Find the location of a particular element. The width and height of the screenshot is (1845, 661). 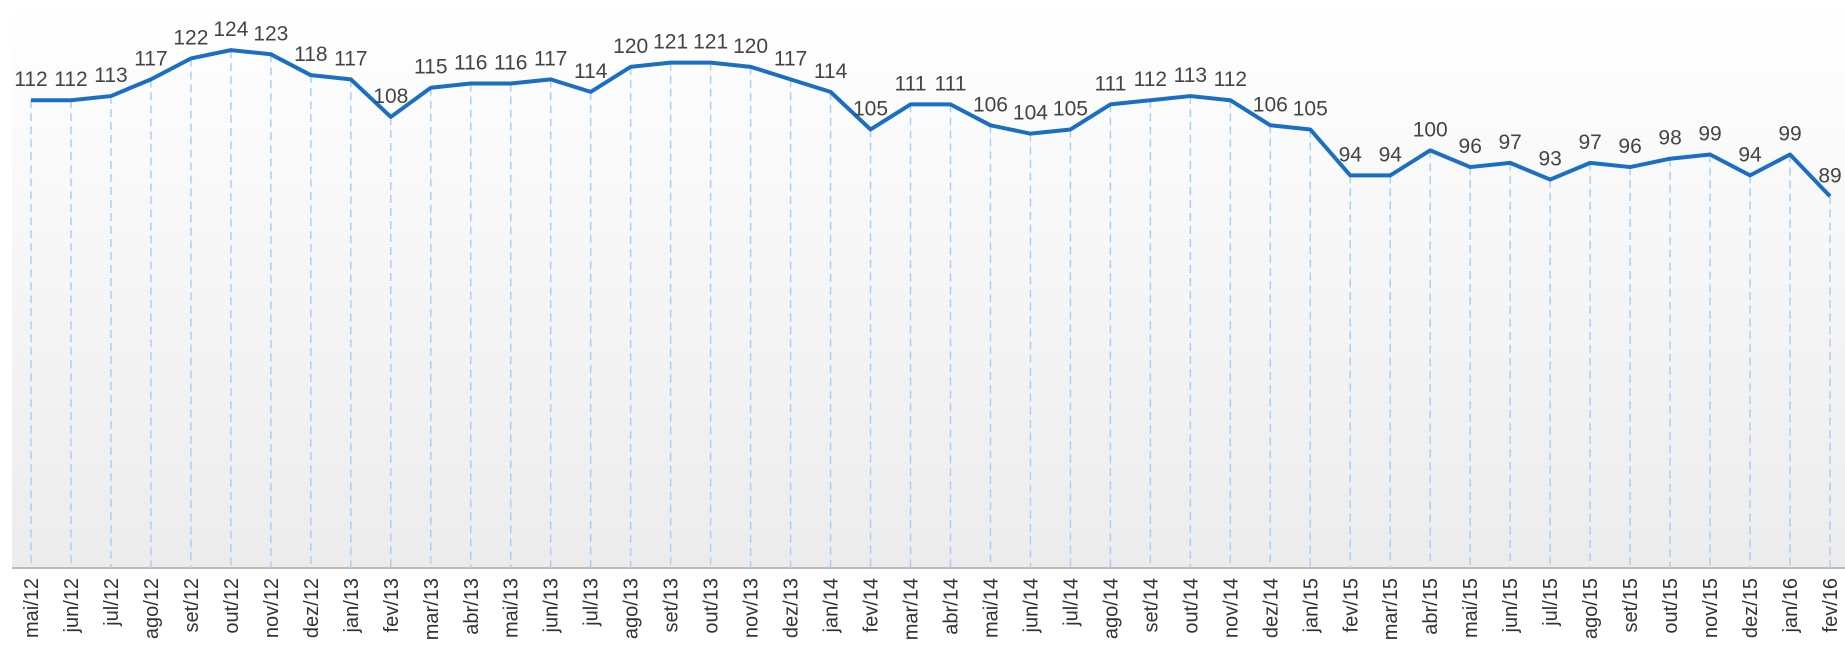

x-tick-label: out/15 is located at coordinates (1671, 606).